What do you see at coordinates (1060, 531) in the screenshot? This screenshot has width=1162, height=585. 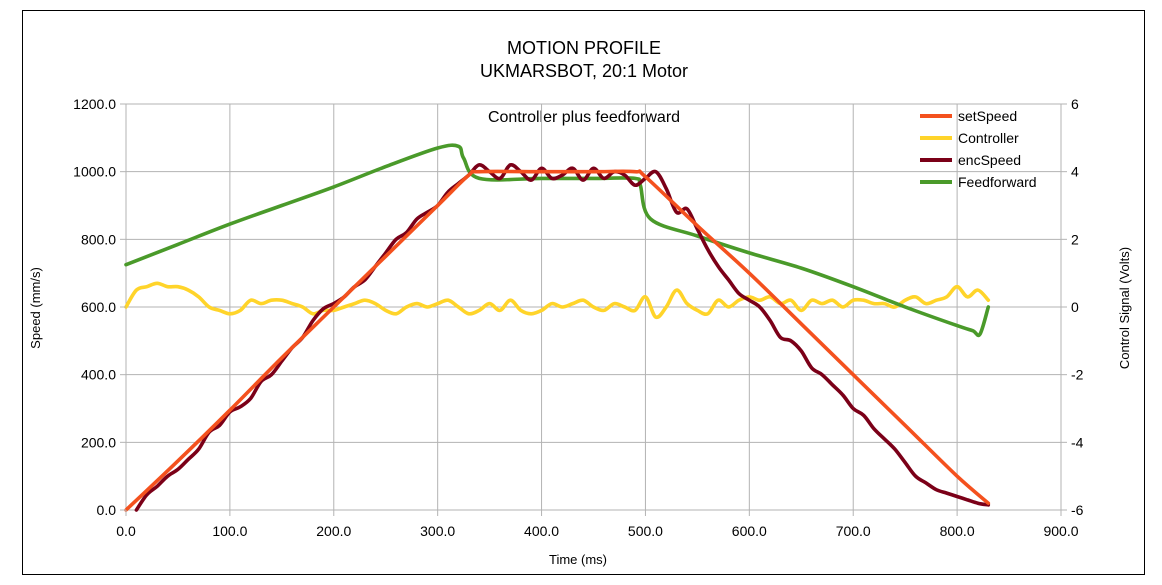 I see `x-tick-label: 900.0` at bounding box center [1060, 531].